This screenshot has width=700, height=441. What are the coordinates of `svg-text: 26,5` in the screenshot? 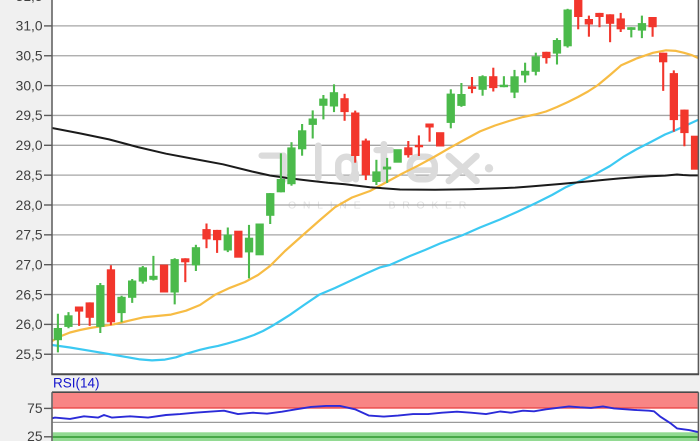 It's located at (29, 294).